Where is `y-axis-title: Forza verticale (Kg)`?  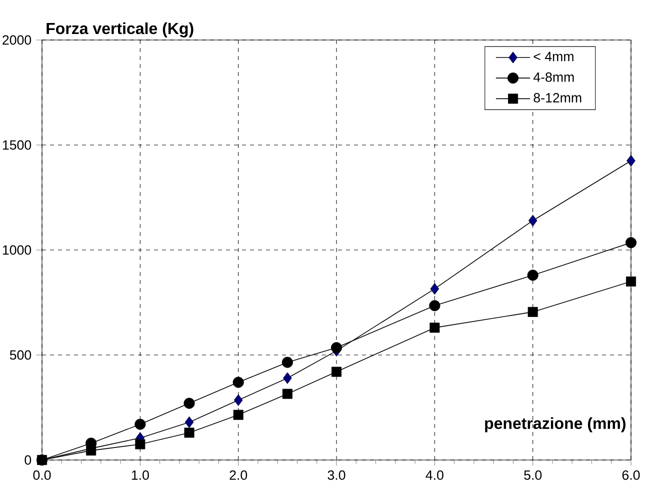 y-axis-title: Forza verticale (Kg) is located at coordinates (120, 30).